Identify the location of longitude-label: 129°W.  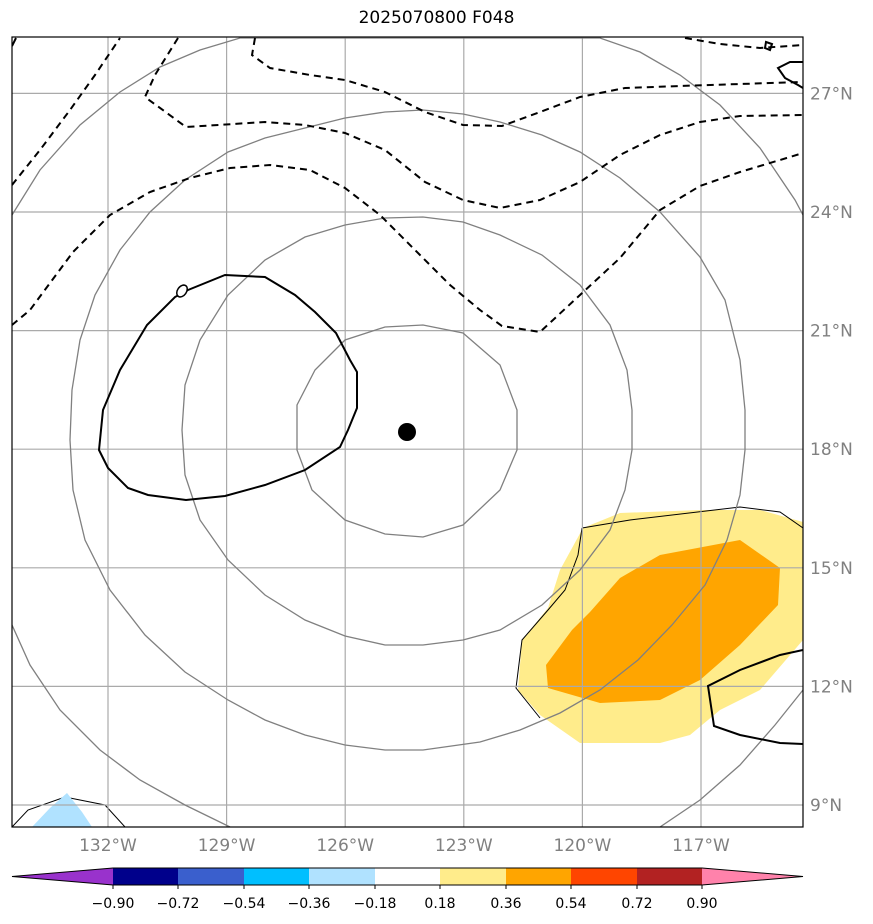
(227, 846).